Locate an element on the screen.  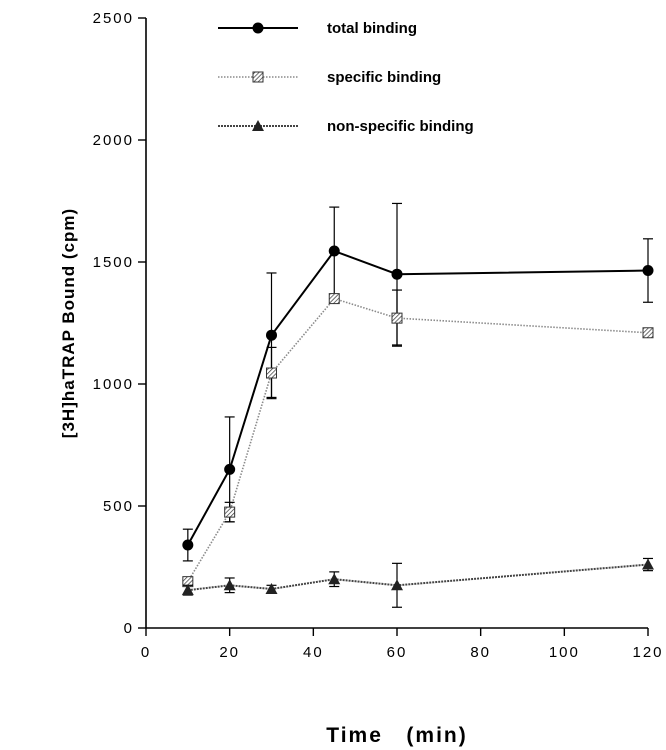
x-tick-label: 120 is located at coordinates (647, 652).